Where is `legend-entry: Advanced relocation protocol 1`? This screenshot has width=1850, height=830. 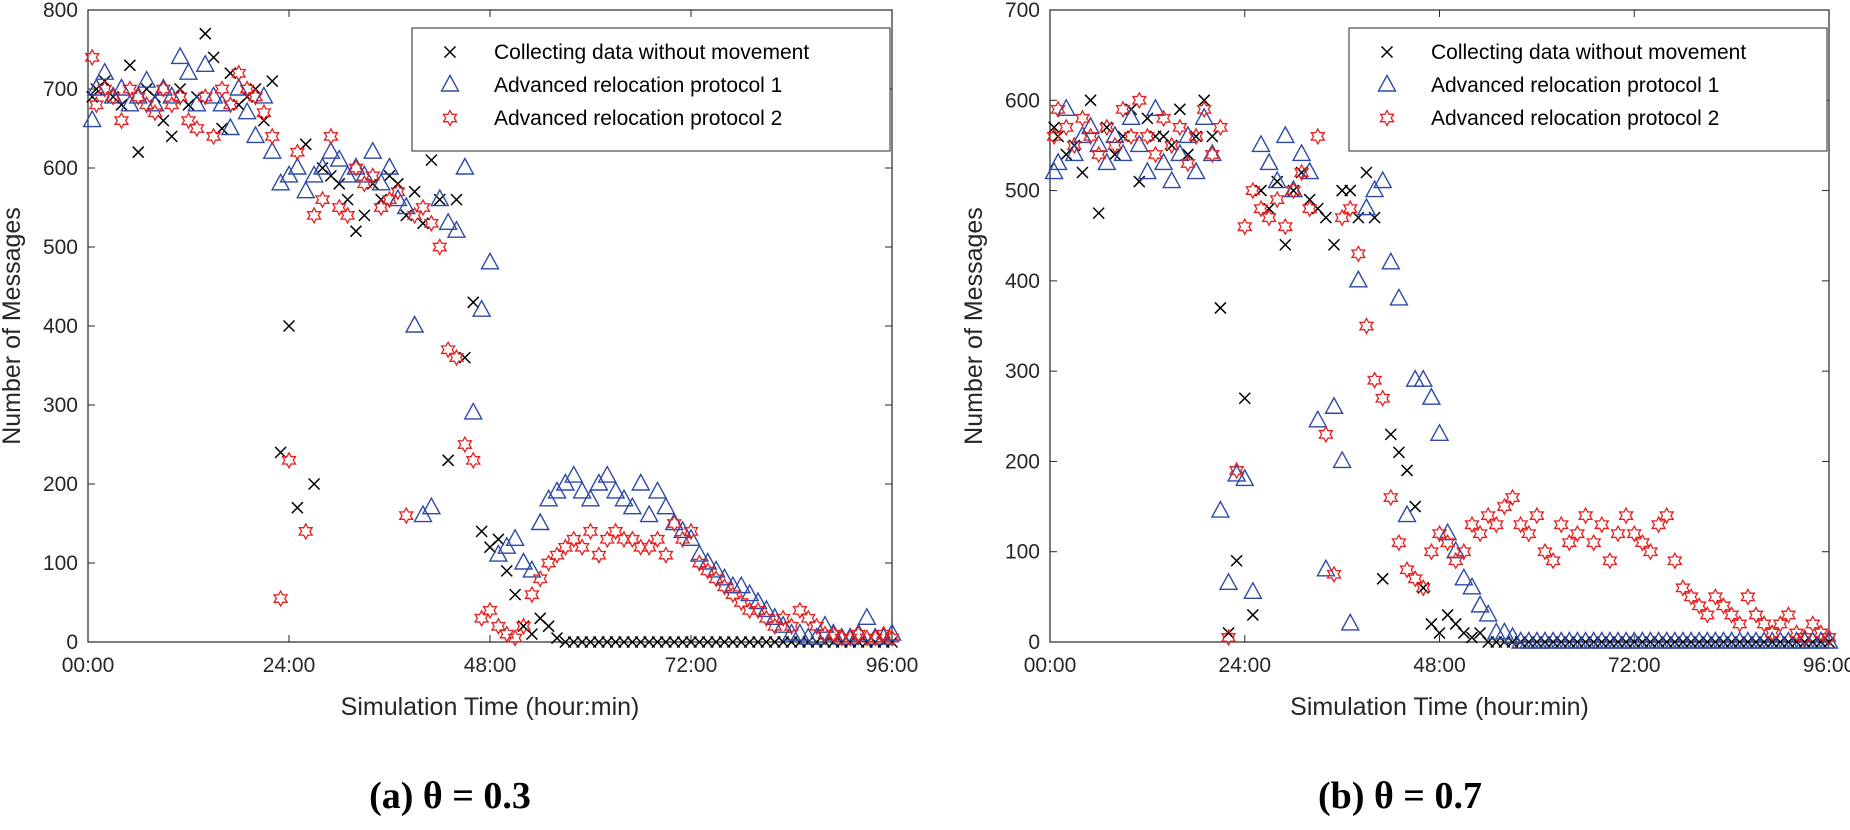 legend-entry: Advanced relocation protocol 1 is located at coordinates (638, 85).